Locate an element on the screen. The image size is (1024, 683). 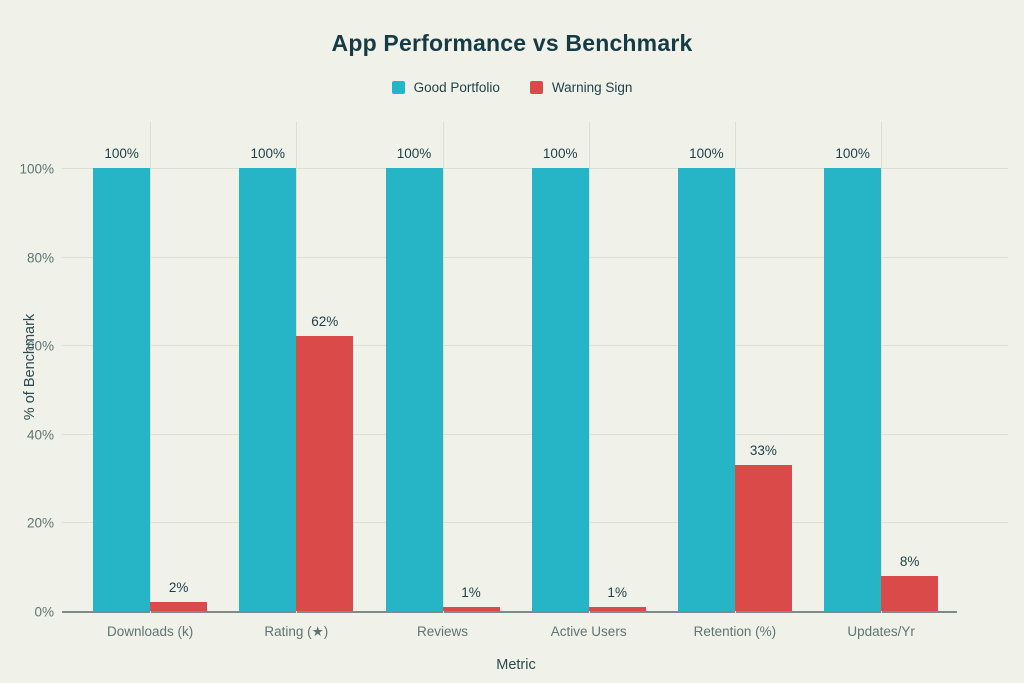
x-axis-category-label: Downloads (k) is located at coordinates (150, 631).